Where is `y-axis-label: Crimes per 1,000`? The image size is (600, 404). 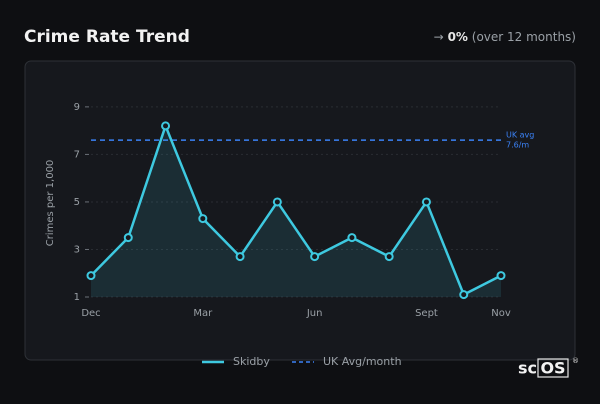 y-axis-label: Crimes per 1,000 is located at coordinates (50, 203).